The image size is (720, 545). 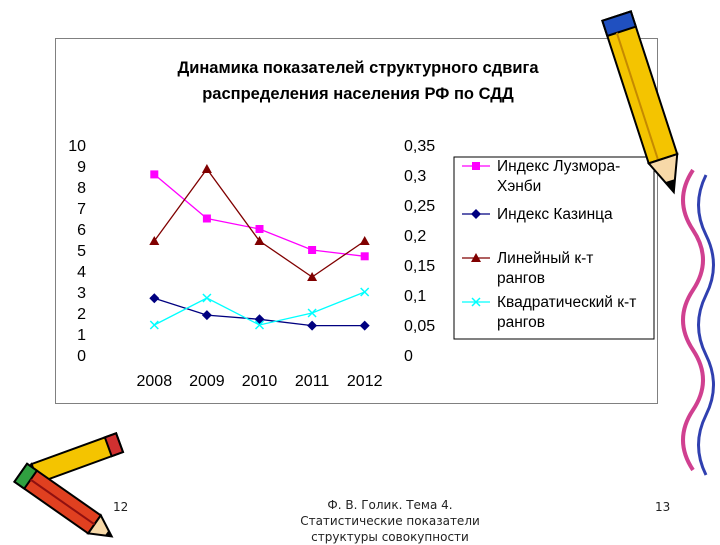 I want to click on right-tick-label: 0,1, so click(x=415, y=296).